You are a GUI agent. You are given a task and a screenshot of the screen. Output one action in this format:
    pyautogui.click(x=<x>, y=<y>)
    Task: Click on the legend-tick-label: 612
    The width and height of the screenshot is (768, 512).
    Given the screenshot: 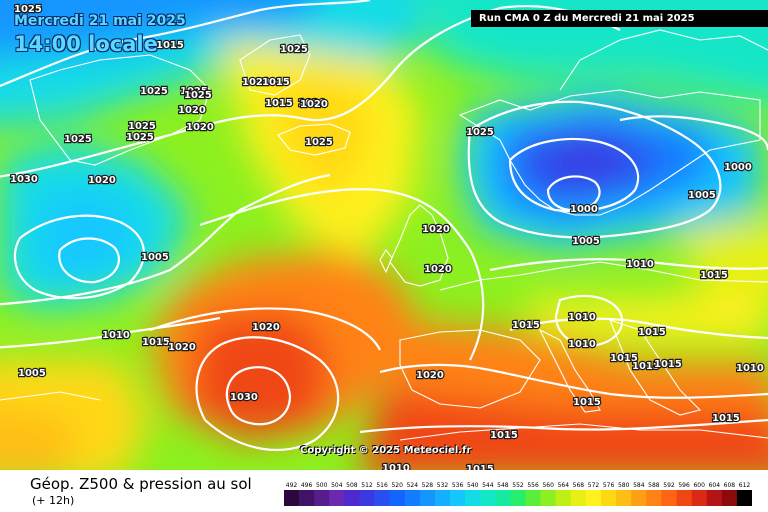 What is the action you would take?
    pyautogui.click(x=745, y=485)
    